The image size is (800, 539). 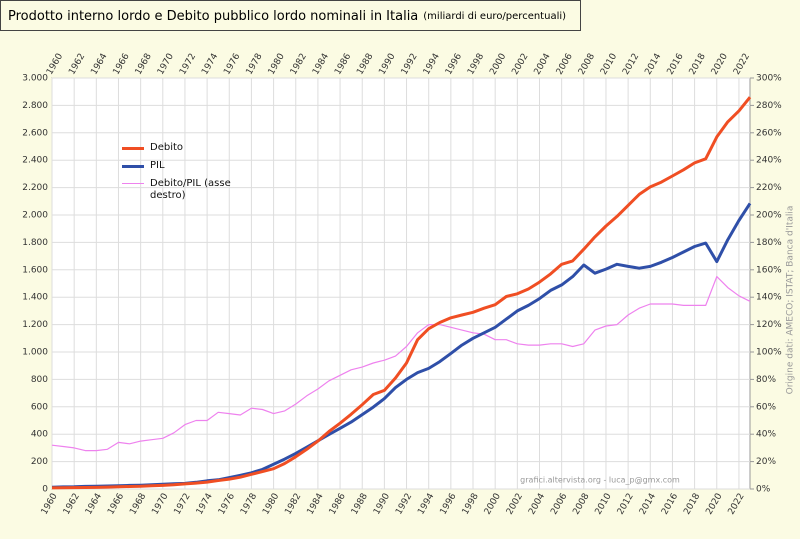 What do you see at coordinates (187, 148) in the screenshot?
I see `legend-item: Debito` at bounding box center [187, 148].